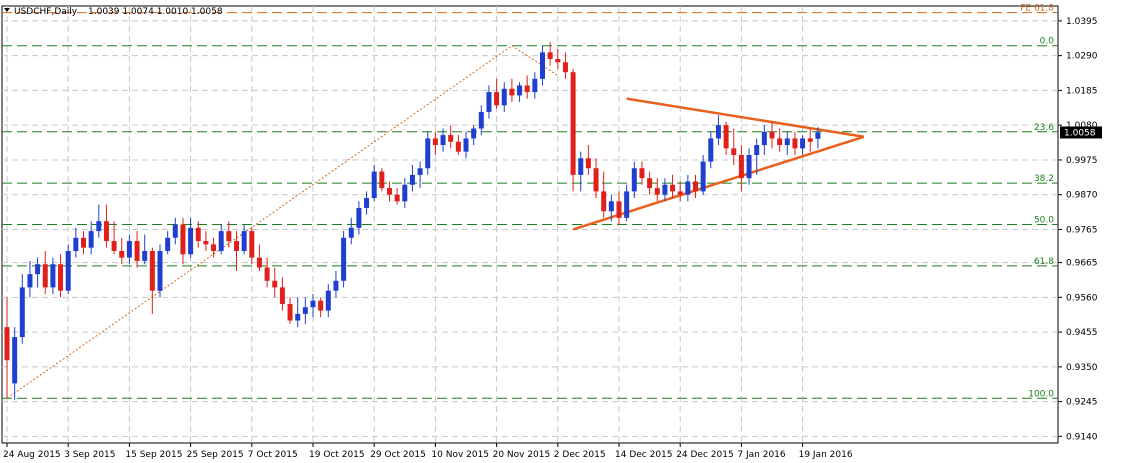 Image resolution: width=1125 pixels, height=463 pixels. I want to click on y-tick-label: 1.0290, so click(1082, 57).